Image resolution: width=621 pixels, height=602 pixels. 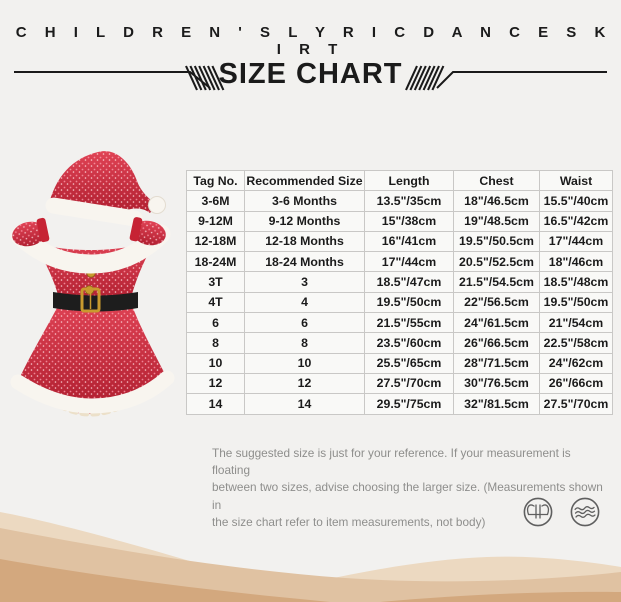 I want to click on no-wring-icon, so click(x=538, y=512).